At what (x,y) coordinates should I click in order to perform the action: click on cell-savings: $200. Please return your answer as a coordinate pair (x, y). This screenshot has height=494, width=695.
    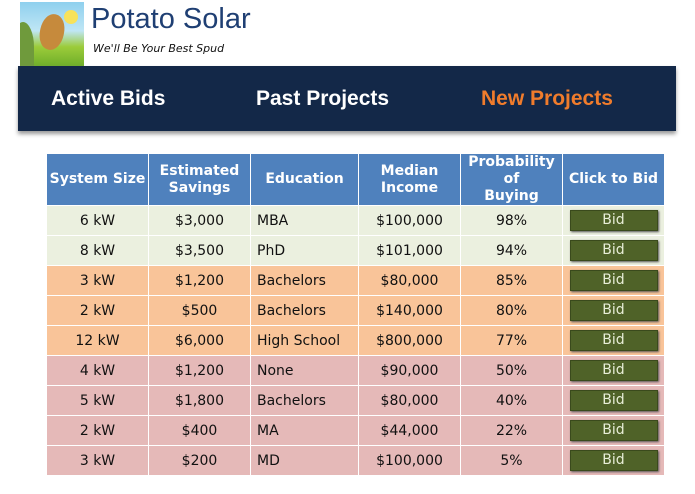
    Looking at the image, I should click on (199, 460).